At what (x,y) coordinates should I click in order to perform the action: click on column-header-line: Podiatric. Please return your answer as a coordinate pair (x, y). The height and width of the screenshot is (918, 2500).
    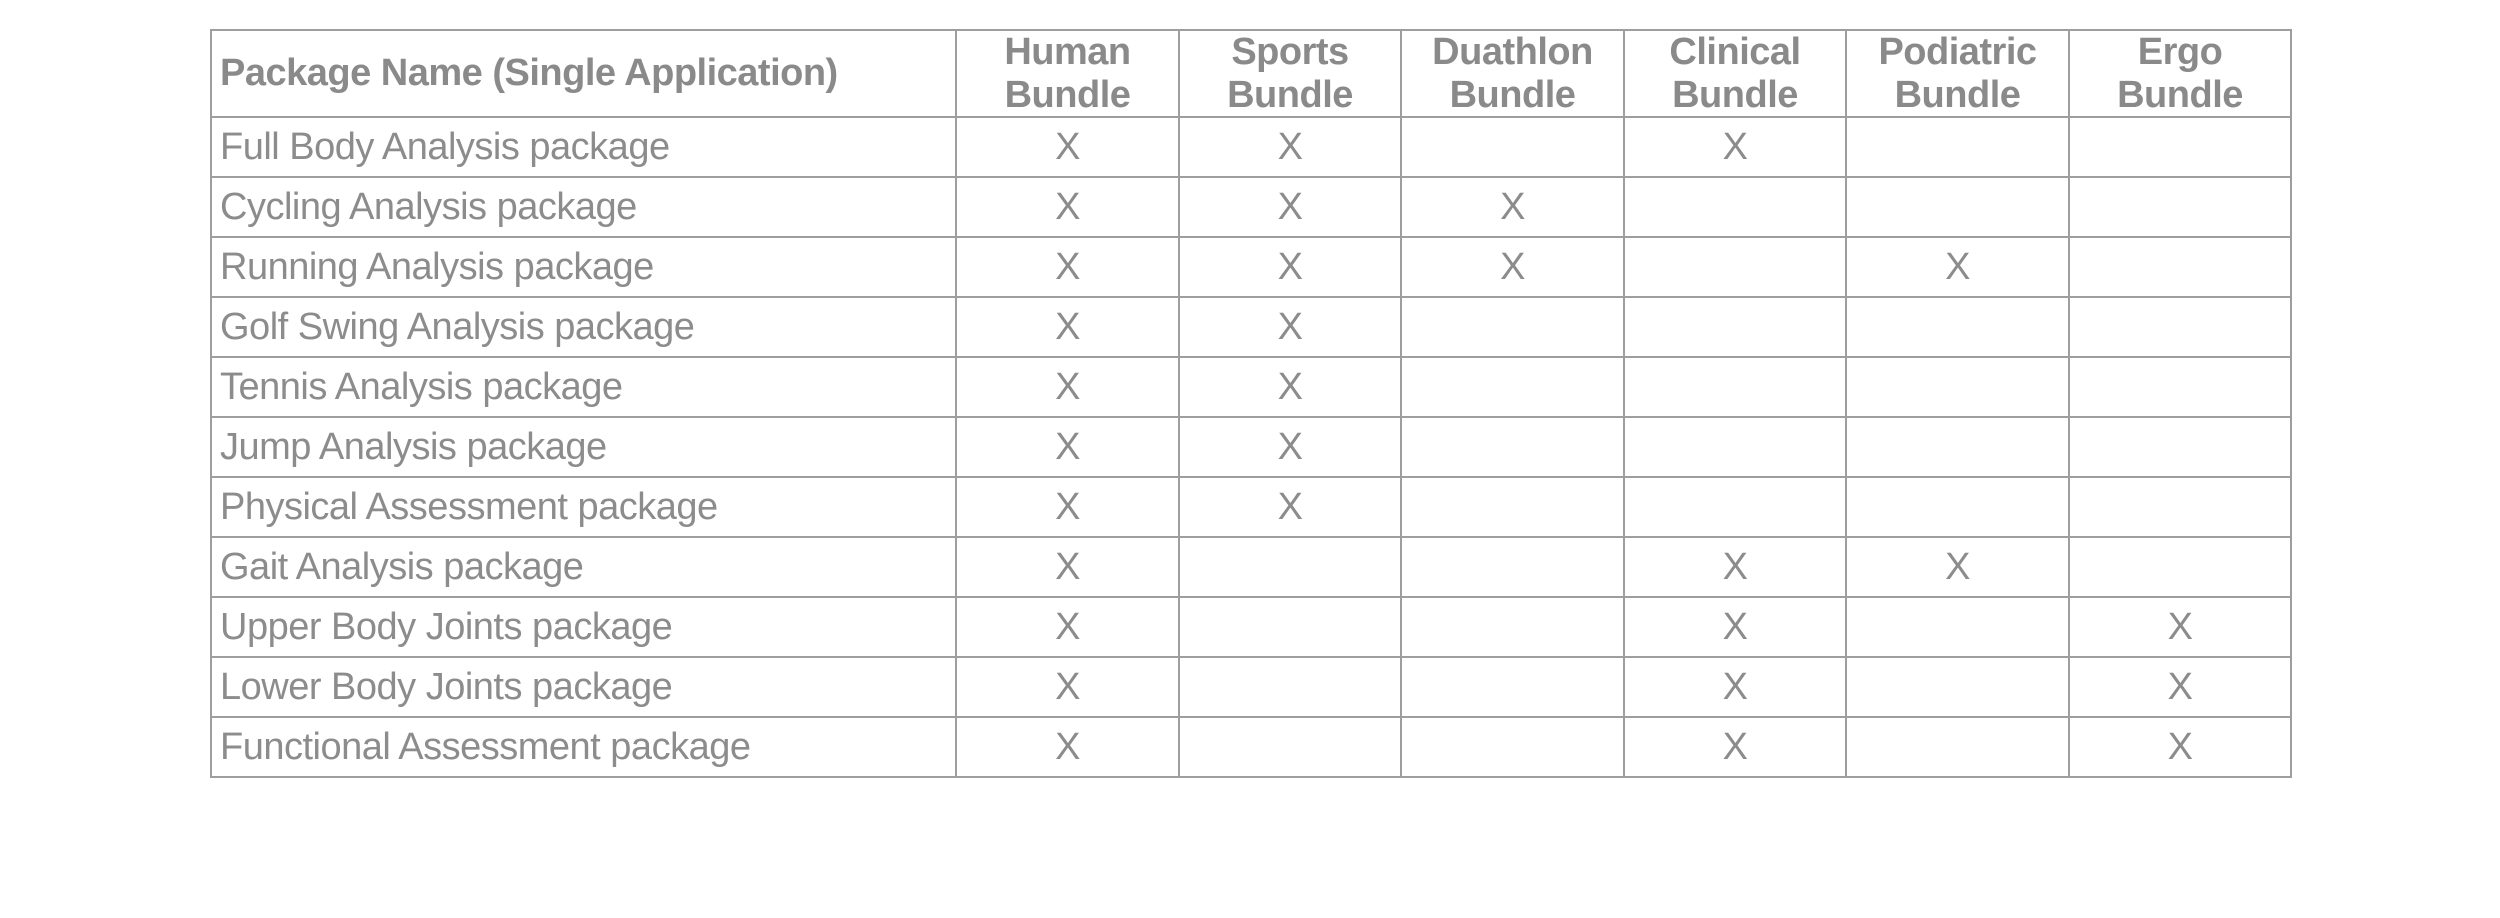
    Looking at the image, I should click on (1957, 52).